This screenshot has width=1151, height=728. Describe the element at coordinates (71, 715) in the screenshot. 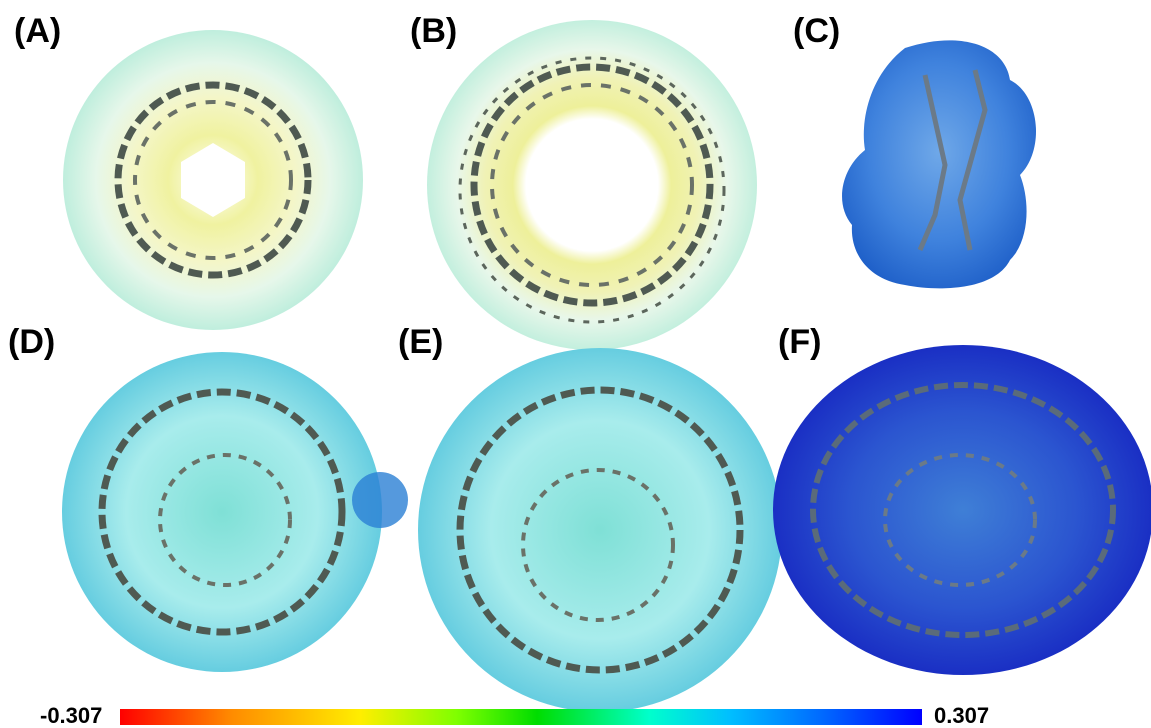

I see `colorbar-min-label: -0.307` at that location.